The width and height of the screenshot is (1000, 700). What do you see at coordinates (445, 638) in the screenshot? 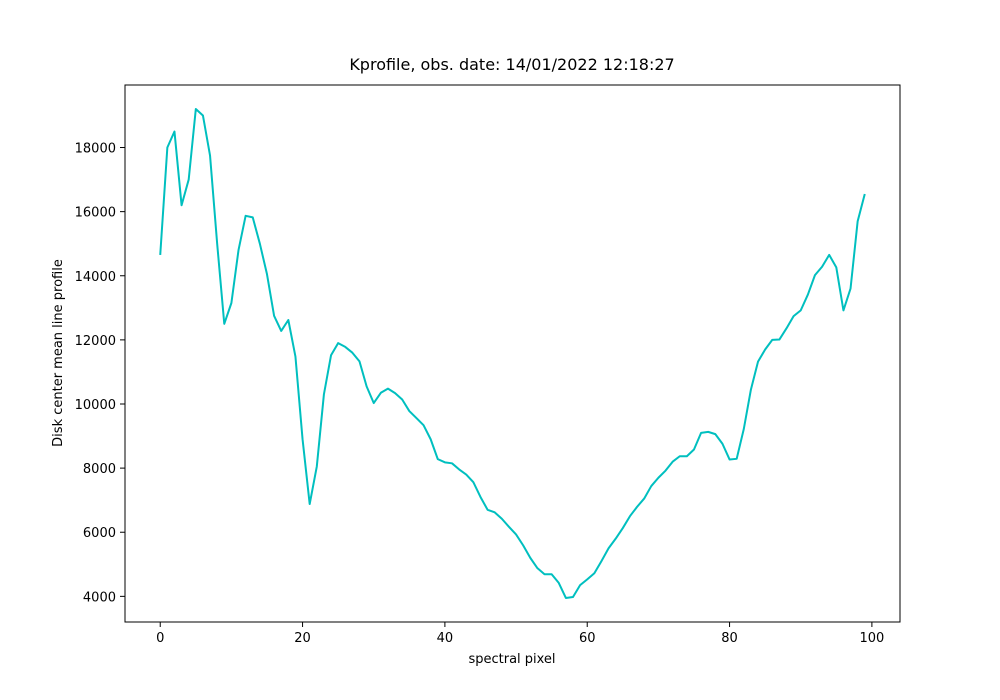
I see `x-tick-label: 40` at bounding box center [445, 638].